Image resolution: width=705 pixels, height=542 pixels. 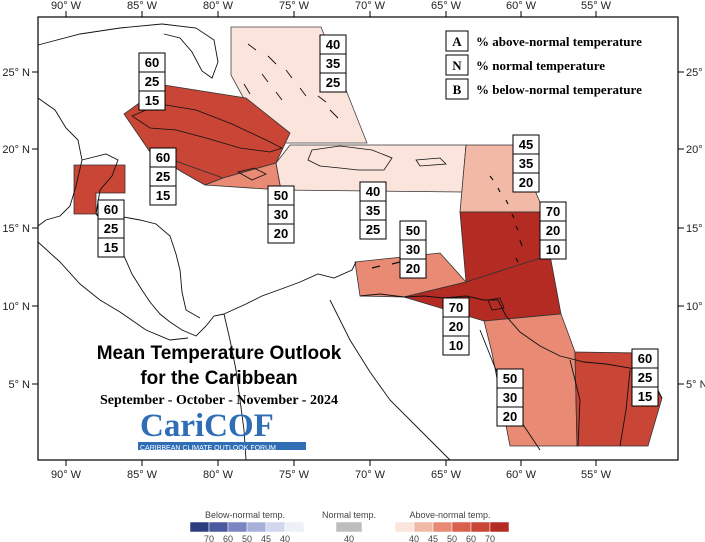 I want to click on prob-value-trinidad-N: 20, so click(x=456, y=326).